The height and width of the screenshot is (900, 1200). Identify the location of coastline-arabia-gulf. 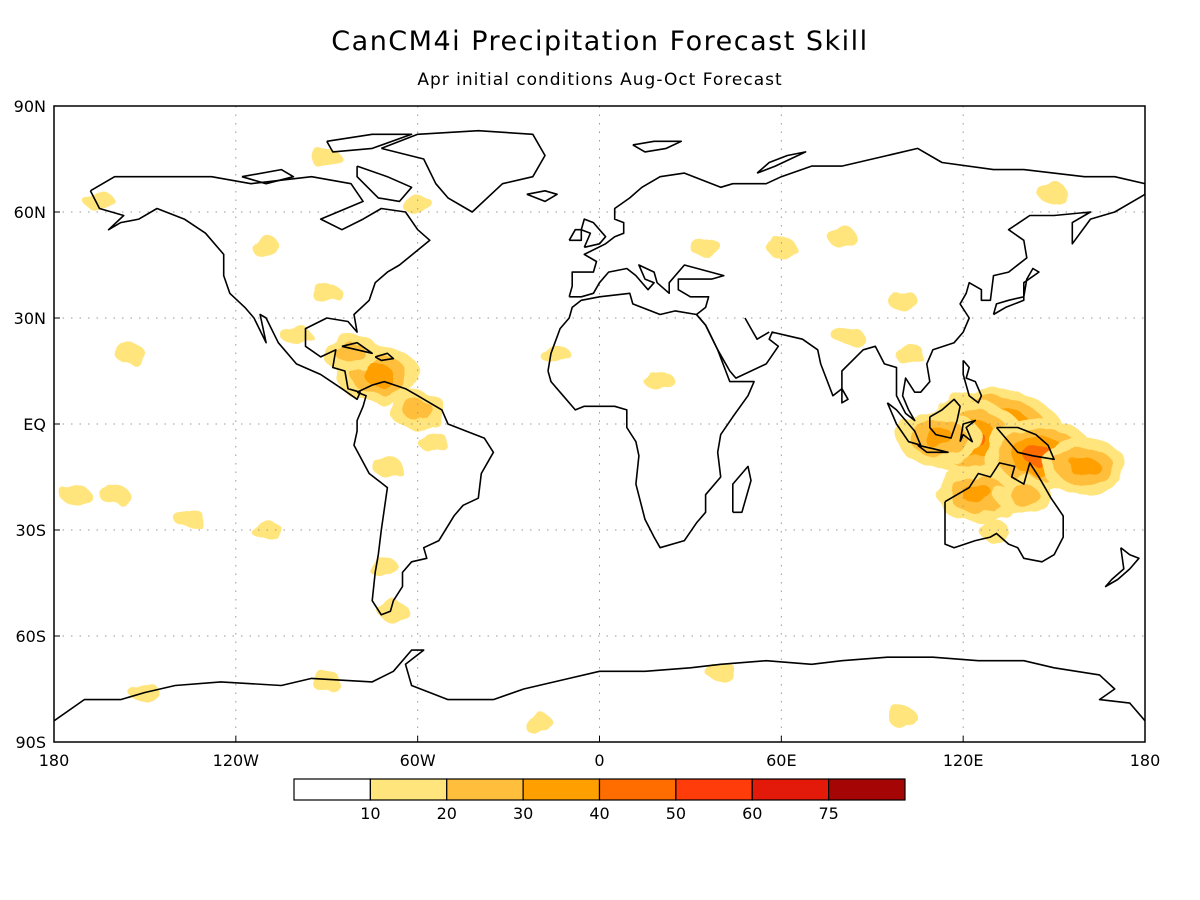
(757, 328).